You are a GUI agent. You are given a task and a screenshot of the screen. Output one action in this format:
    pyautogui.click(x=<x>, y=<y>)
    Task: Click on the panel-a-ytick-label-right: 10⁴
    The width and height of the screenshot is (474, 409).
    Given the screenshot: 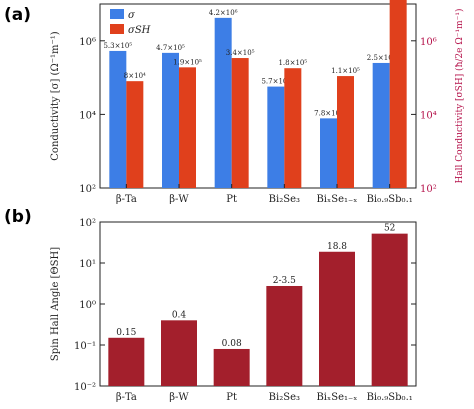 What is the action you would take?
    pyautogui.click(x=428, y=115)
    